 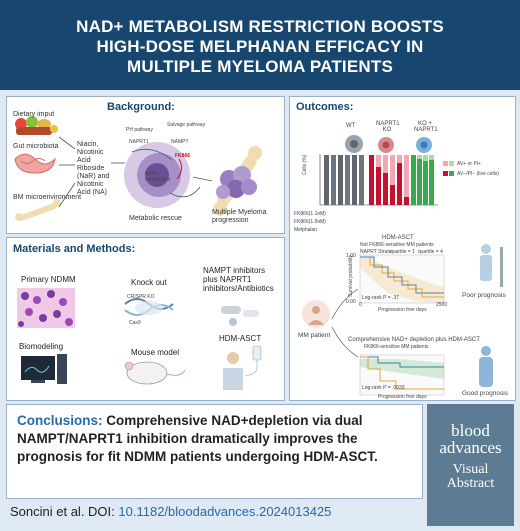 What do you see at coordinates (351, 302) in the screenshot?
I see `km-ytick-0: 0.00` at bounding box center [351, 302].